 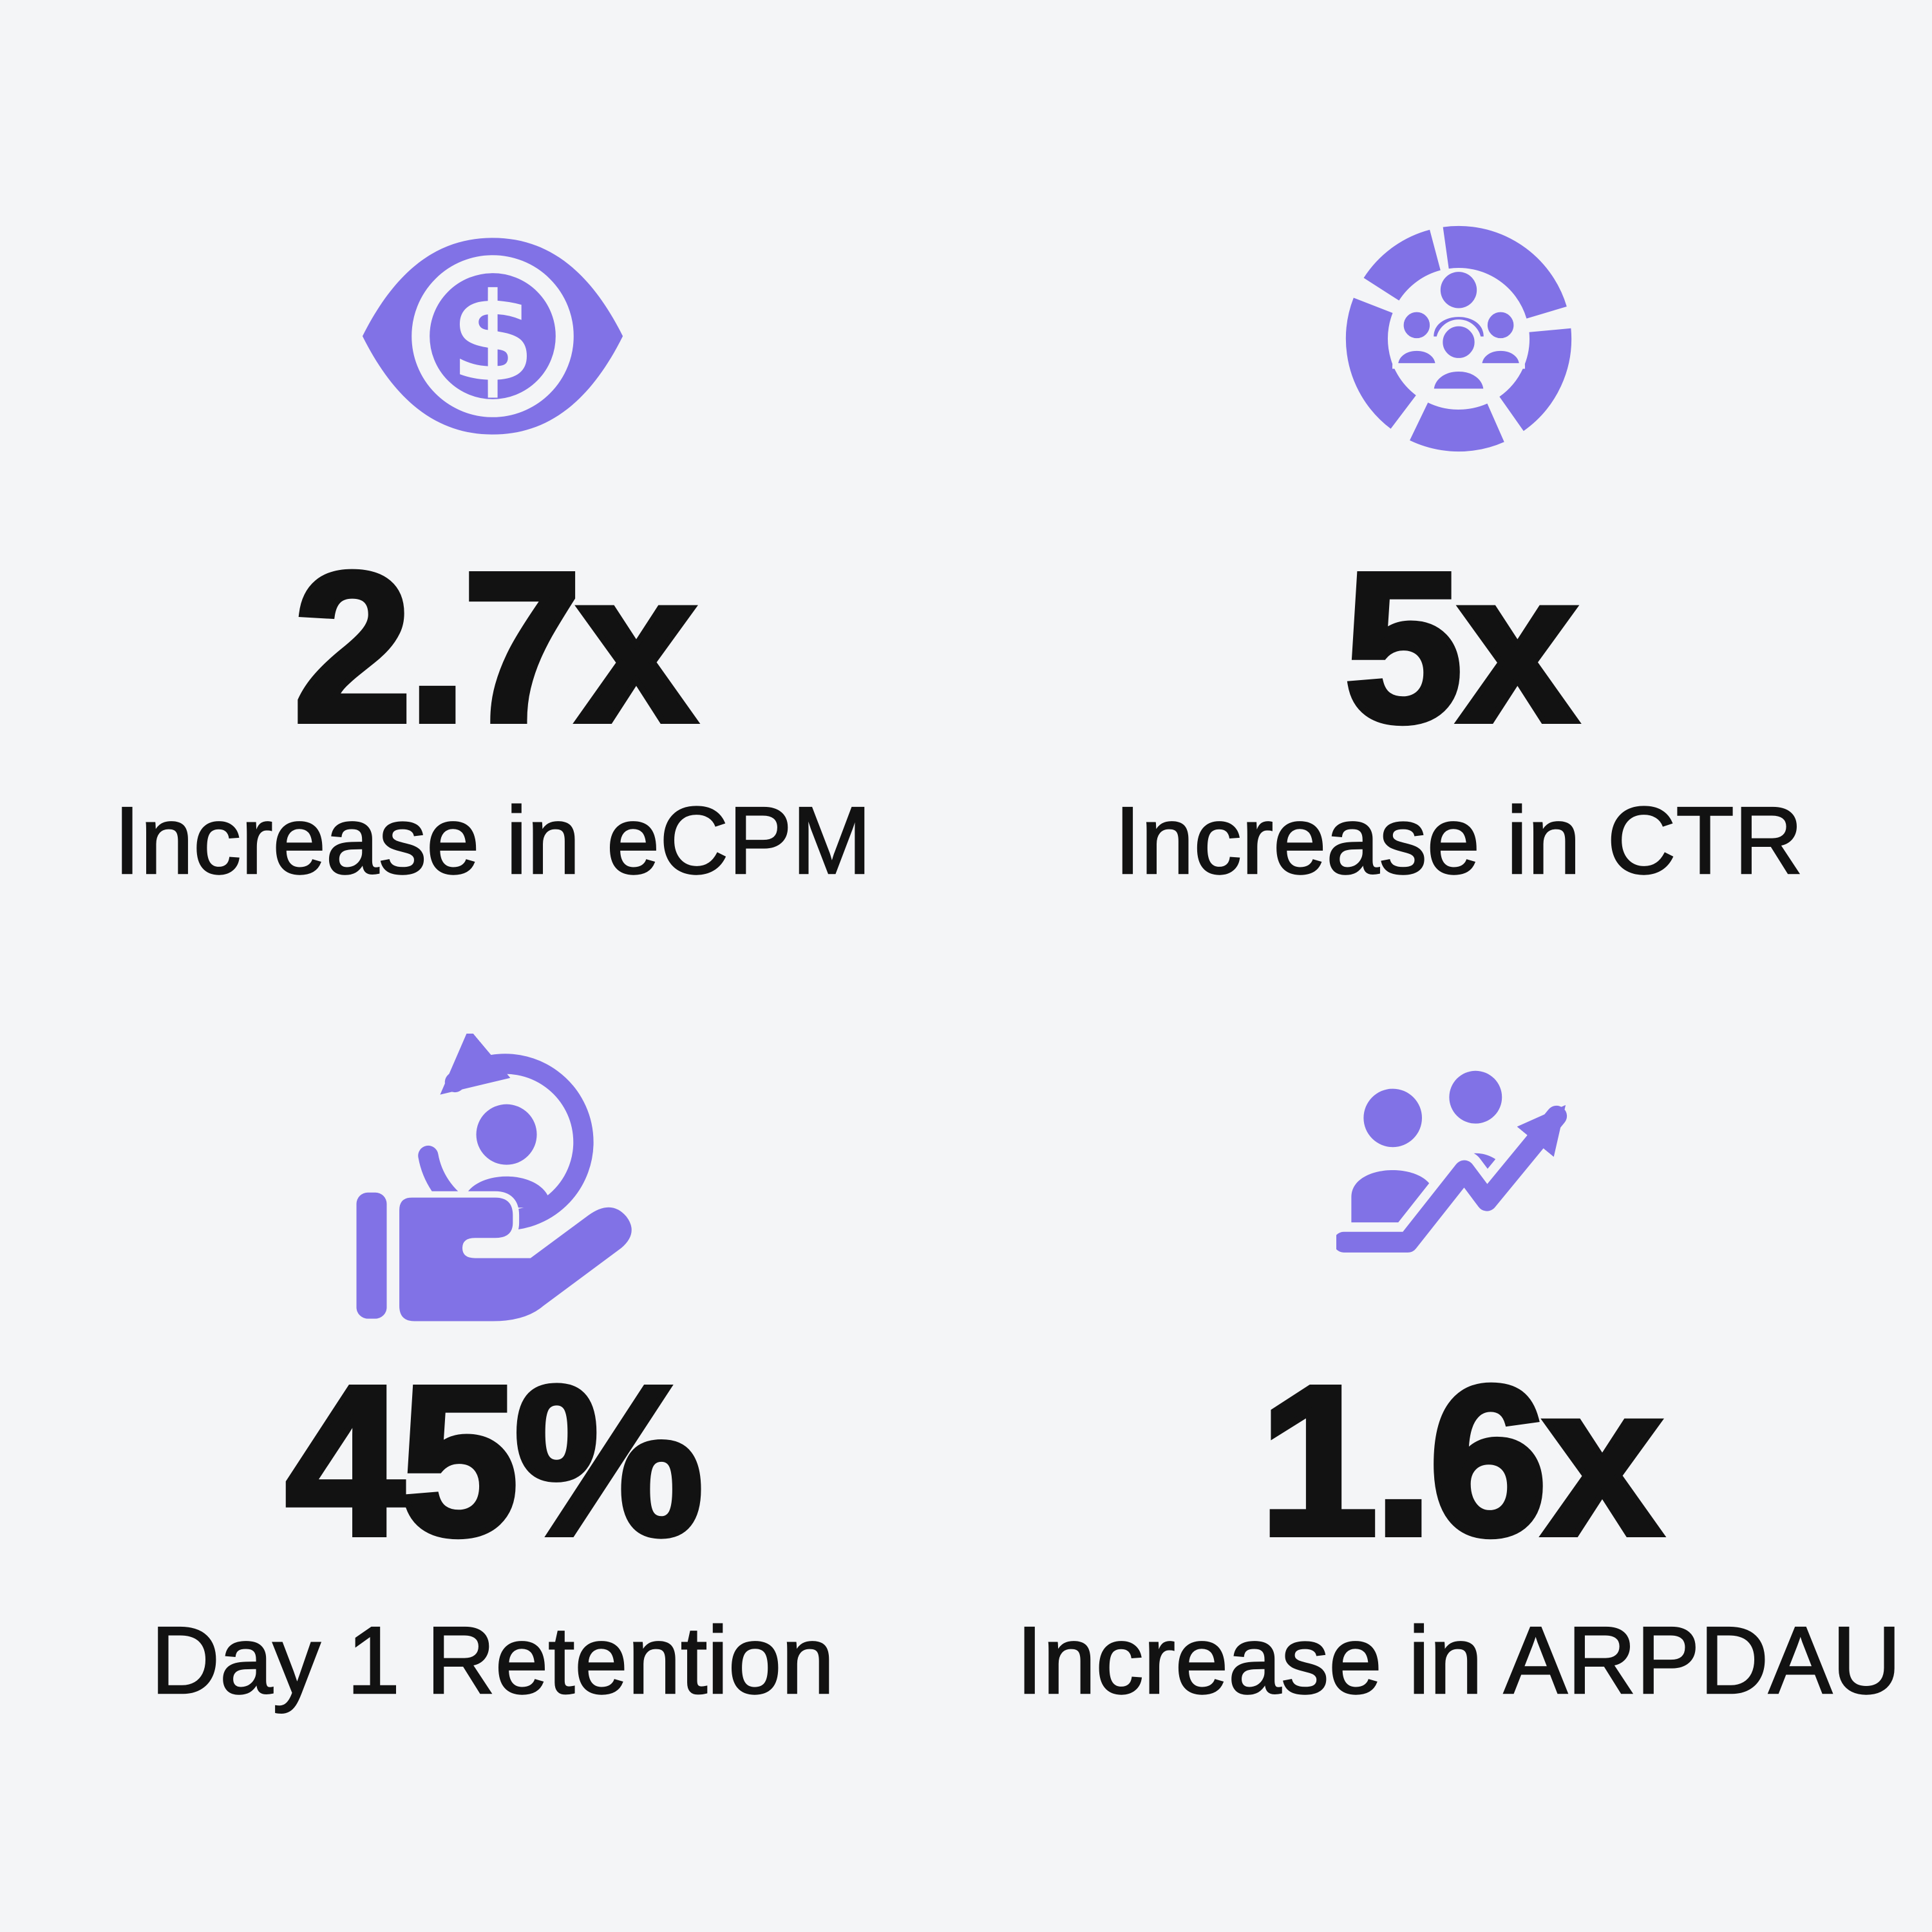 I want to click on users-growth-icon-svg, so click(x=1457, y=1166).